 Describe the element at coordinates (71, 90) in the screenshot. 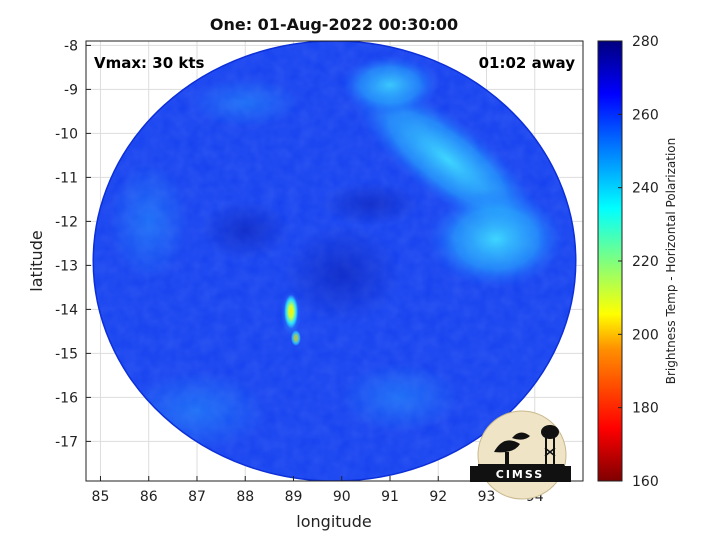

I see `y-tick-label: -9` at that location.